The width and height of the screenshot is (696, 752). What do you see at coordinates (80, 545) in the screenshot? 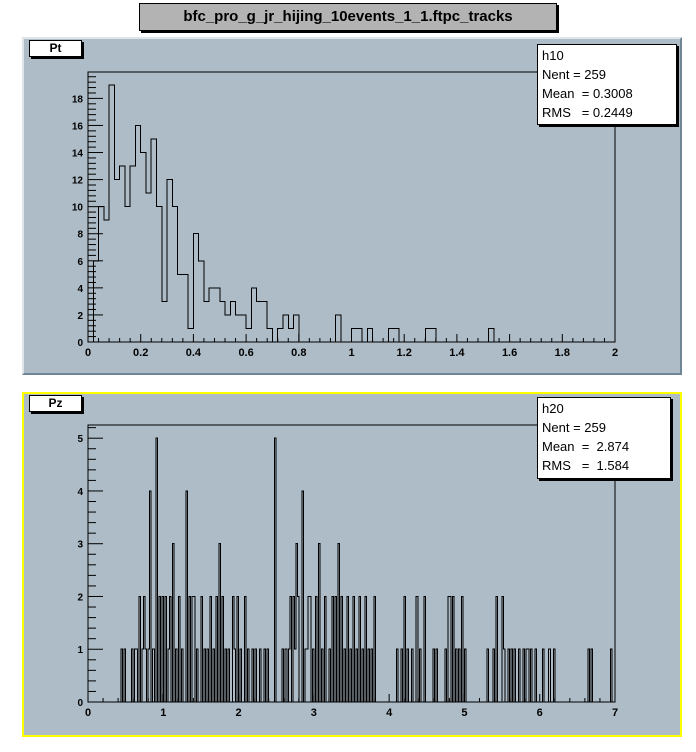
I see `y-tick-label: 3` at bounding box center [80, 545].